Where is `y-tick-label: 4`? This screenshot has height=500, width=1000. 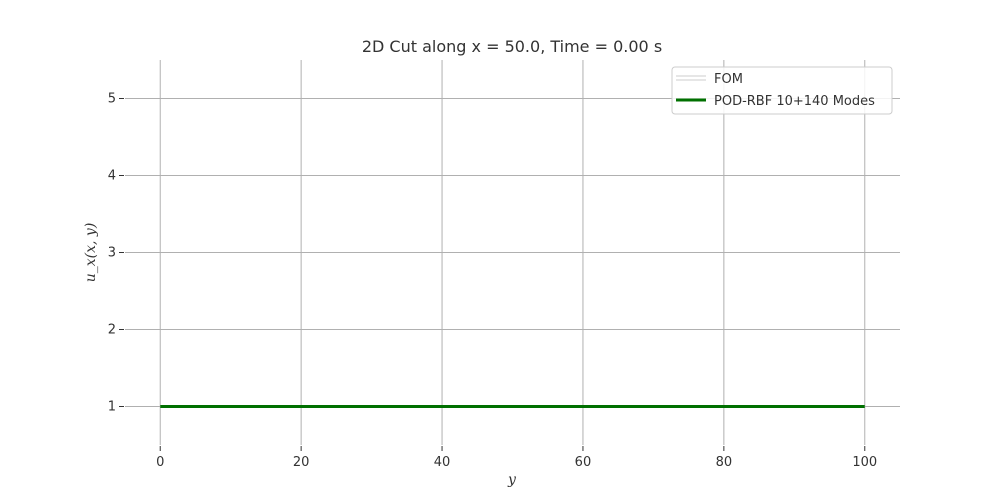 y-tick-label: 4 is located at coordinates (112, 176).